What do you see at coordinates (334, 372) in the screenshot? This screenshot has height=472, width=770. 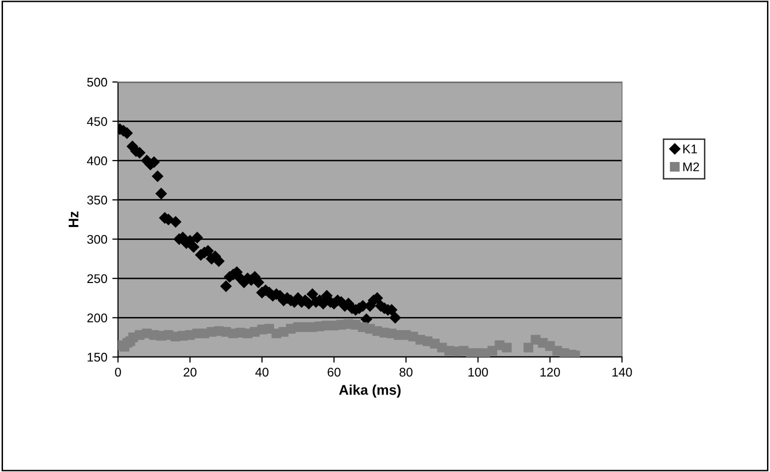 I see `x-tick-label: 60` at bounding box center [334, 372].